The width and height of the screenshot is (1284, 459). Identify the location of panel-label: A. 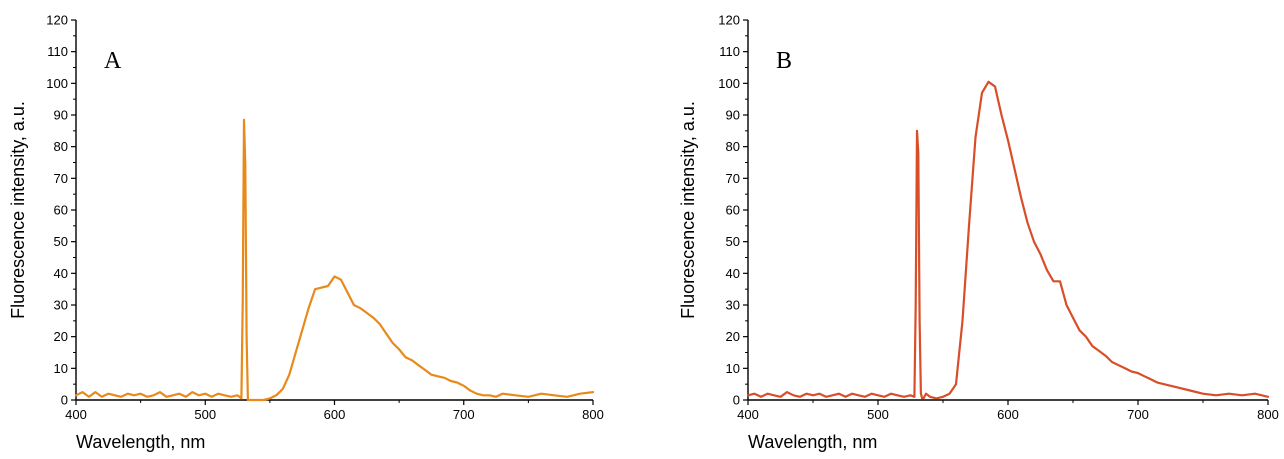
(113, 61).